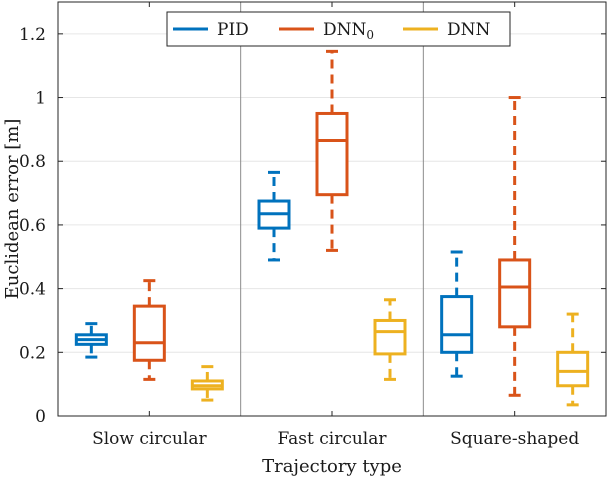  Describe the element at coordinates (332, 466) in the screenshot. I see `x-axis-label: Trajectory type` at that location.